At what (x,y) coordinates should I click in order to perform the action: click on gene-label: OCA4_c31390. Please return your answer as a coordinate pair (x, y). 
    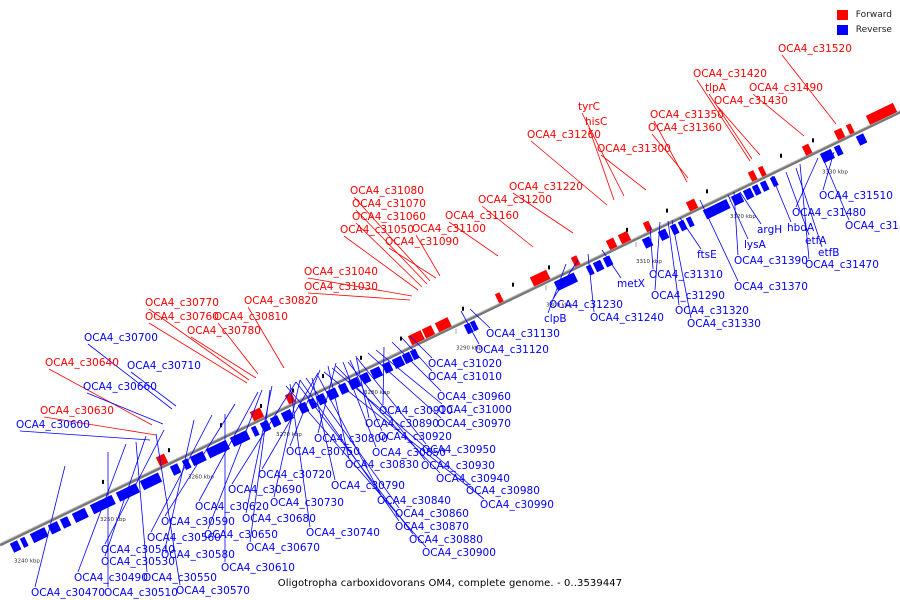
    Looking at the image, I should click on (771, 261).